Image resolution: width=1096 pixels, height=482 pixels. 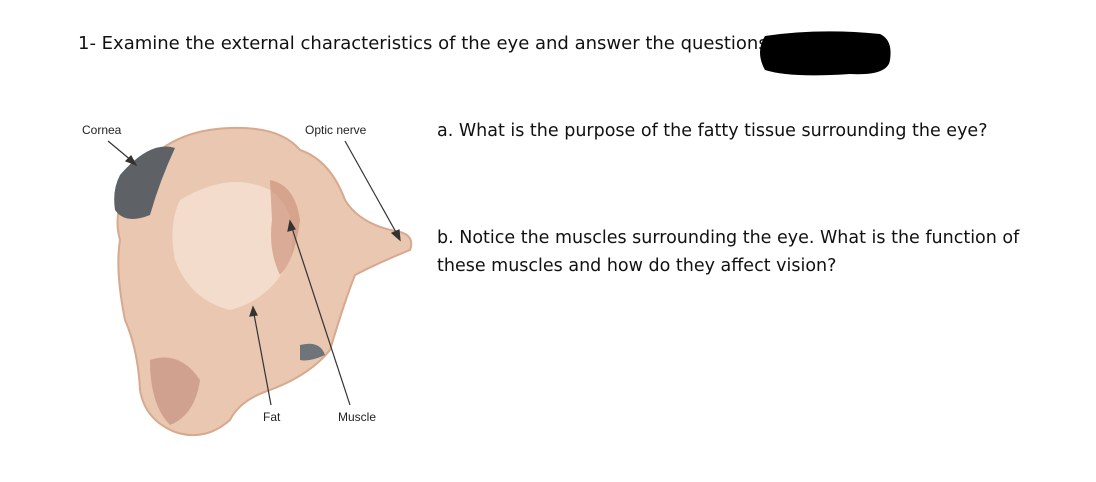 I want to click on figure-label: Muscle, so click(x=357, y=417).